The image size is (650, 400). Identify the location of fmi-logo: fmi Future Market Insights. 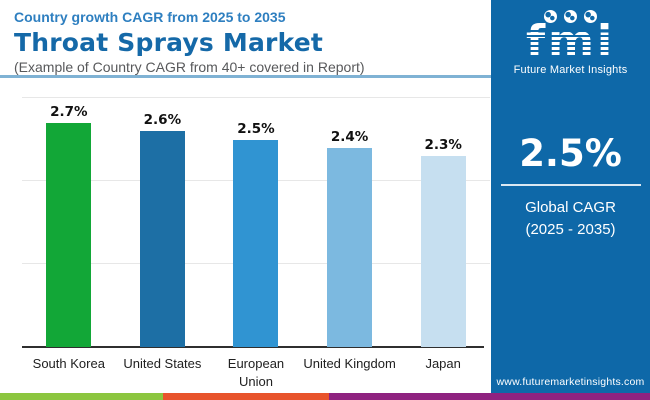
(570, 43).